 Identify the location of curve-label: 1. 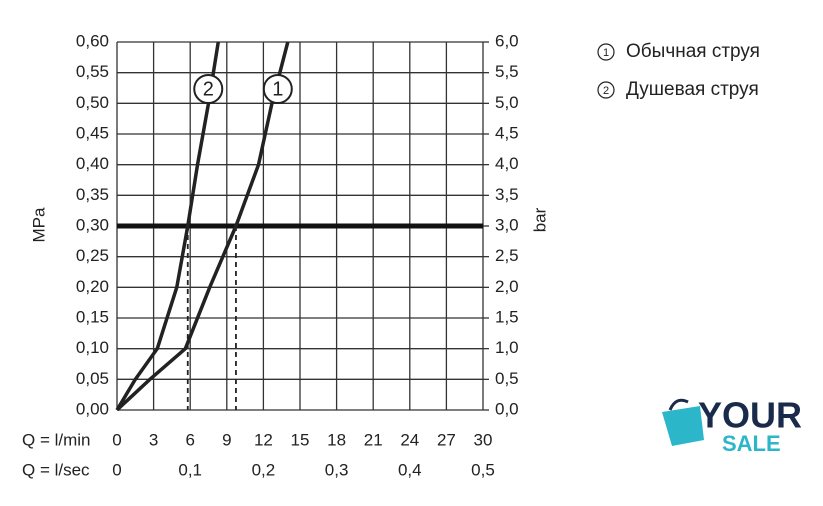
(277, 89).